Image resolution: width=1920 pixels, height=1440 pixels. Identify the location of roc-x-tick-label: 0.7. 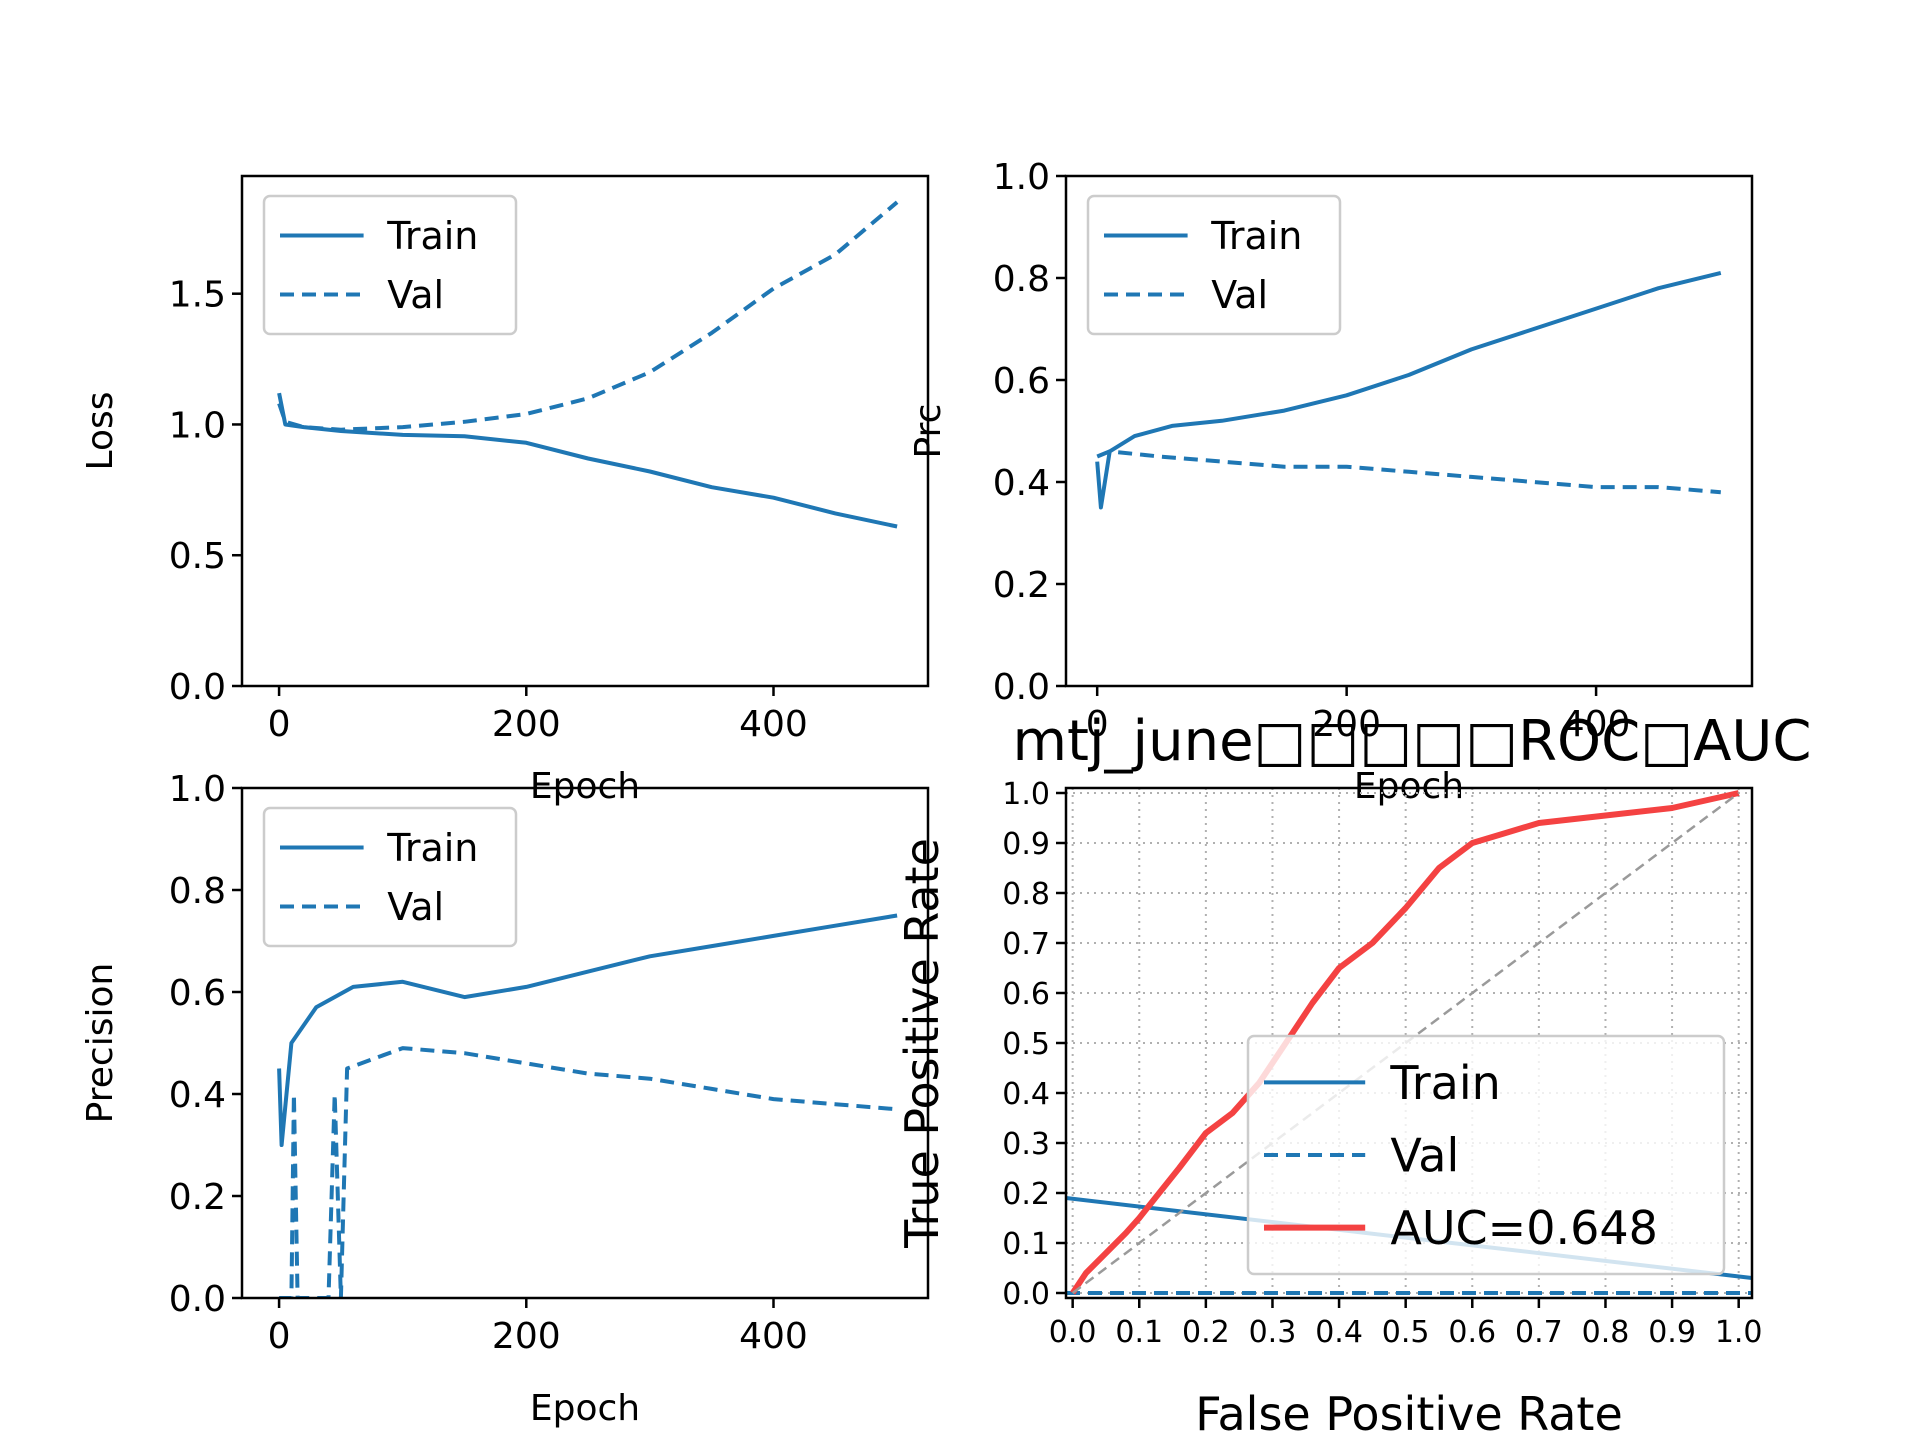
(1539, 1332).